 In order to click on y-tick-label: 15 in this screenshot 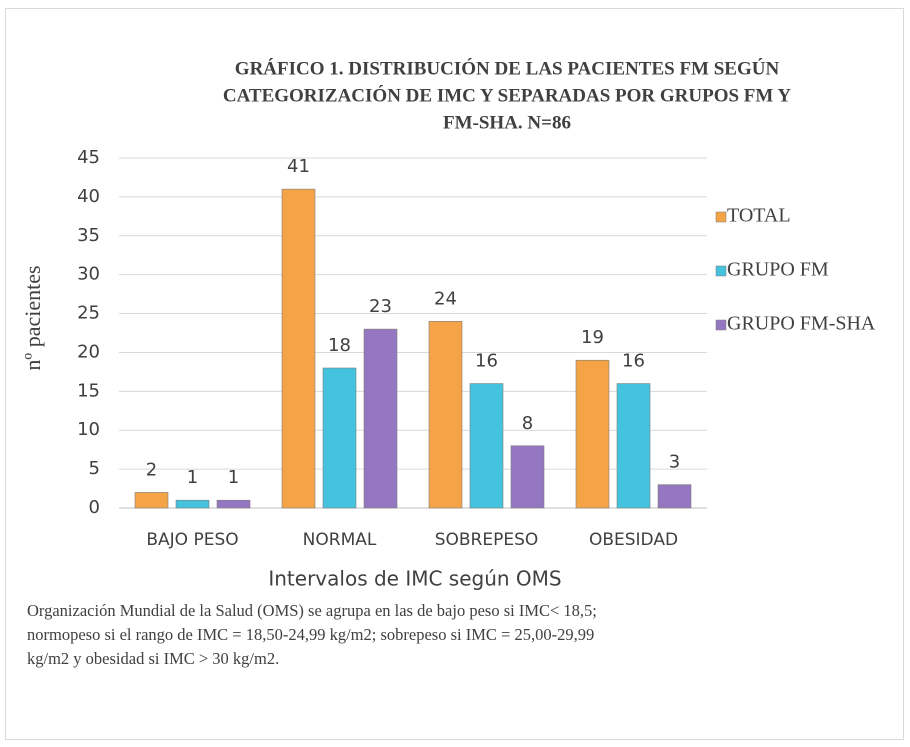, I will do `click(88, 390)`.